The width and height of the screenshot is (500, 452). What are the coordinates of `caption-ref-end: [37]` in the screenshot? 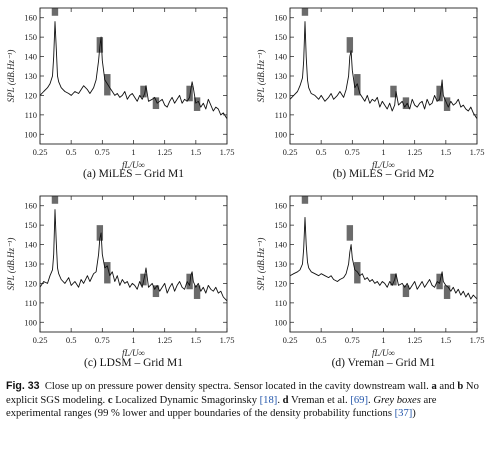 It's located at (403, 414).